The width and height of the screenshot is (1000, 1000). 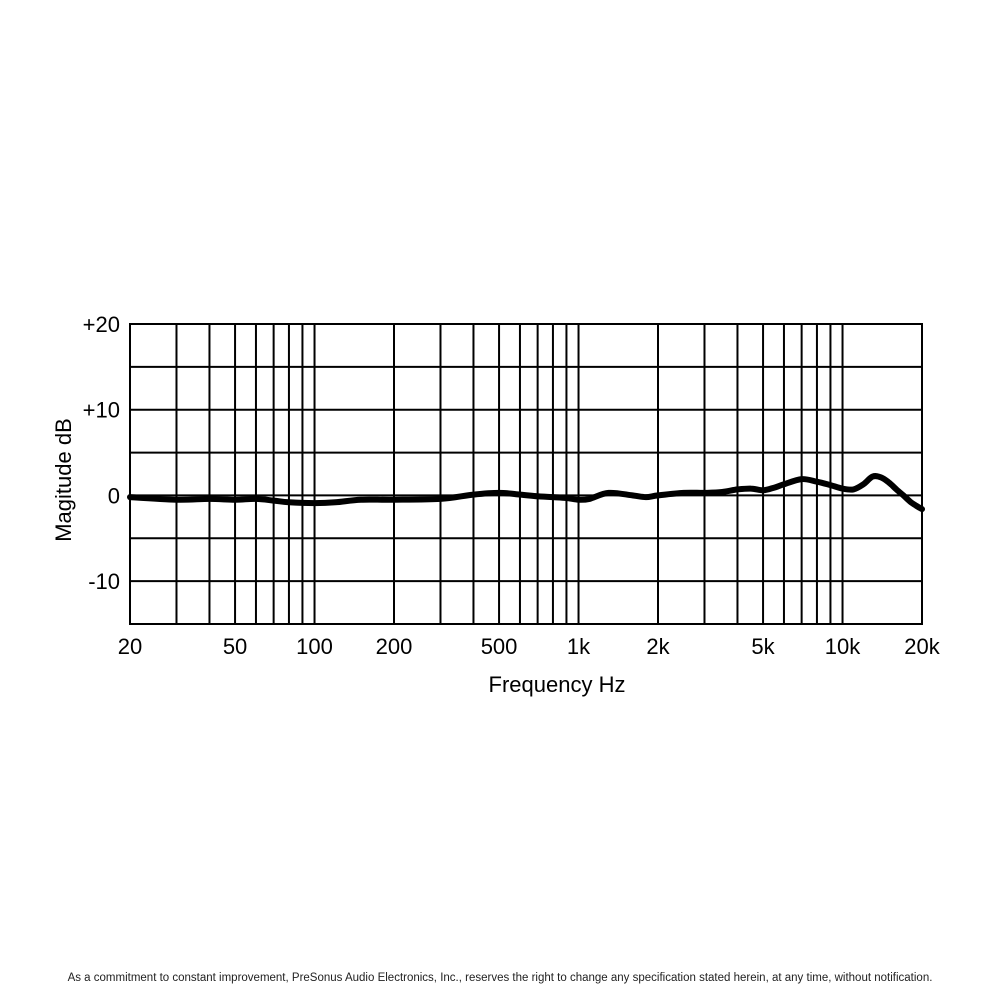 I want to click on x-tick-label: 10k, so click(x=843, y=646).